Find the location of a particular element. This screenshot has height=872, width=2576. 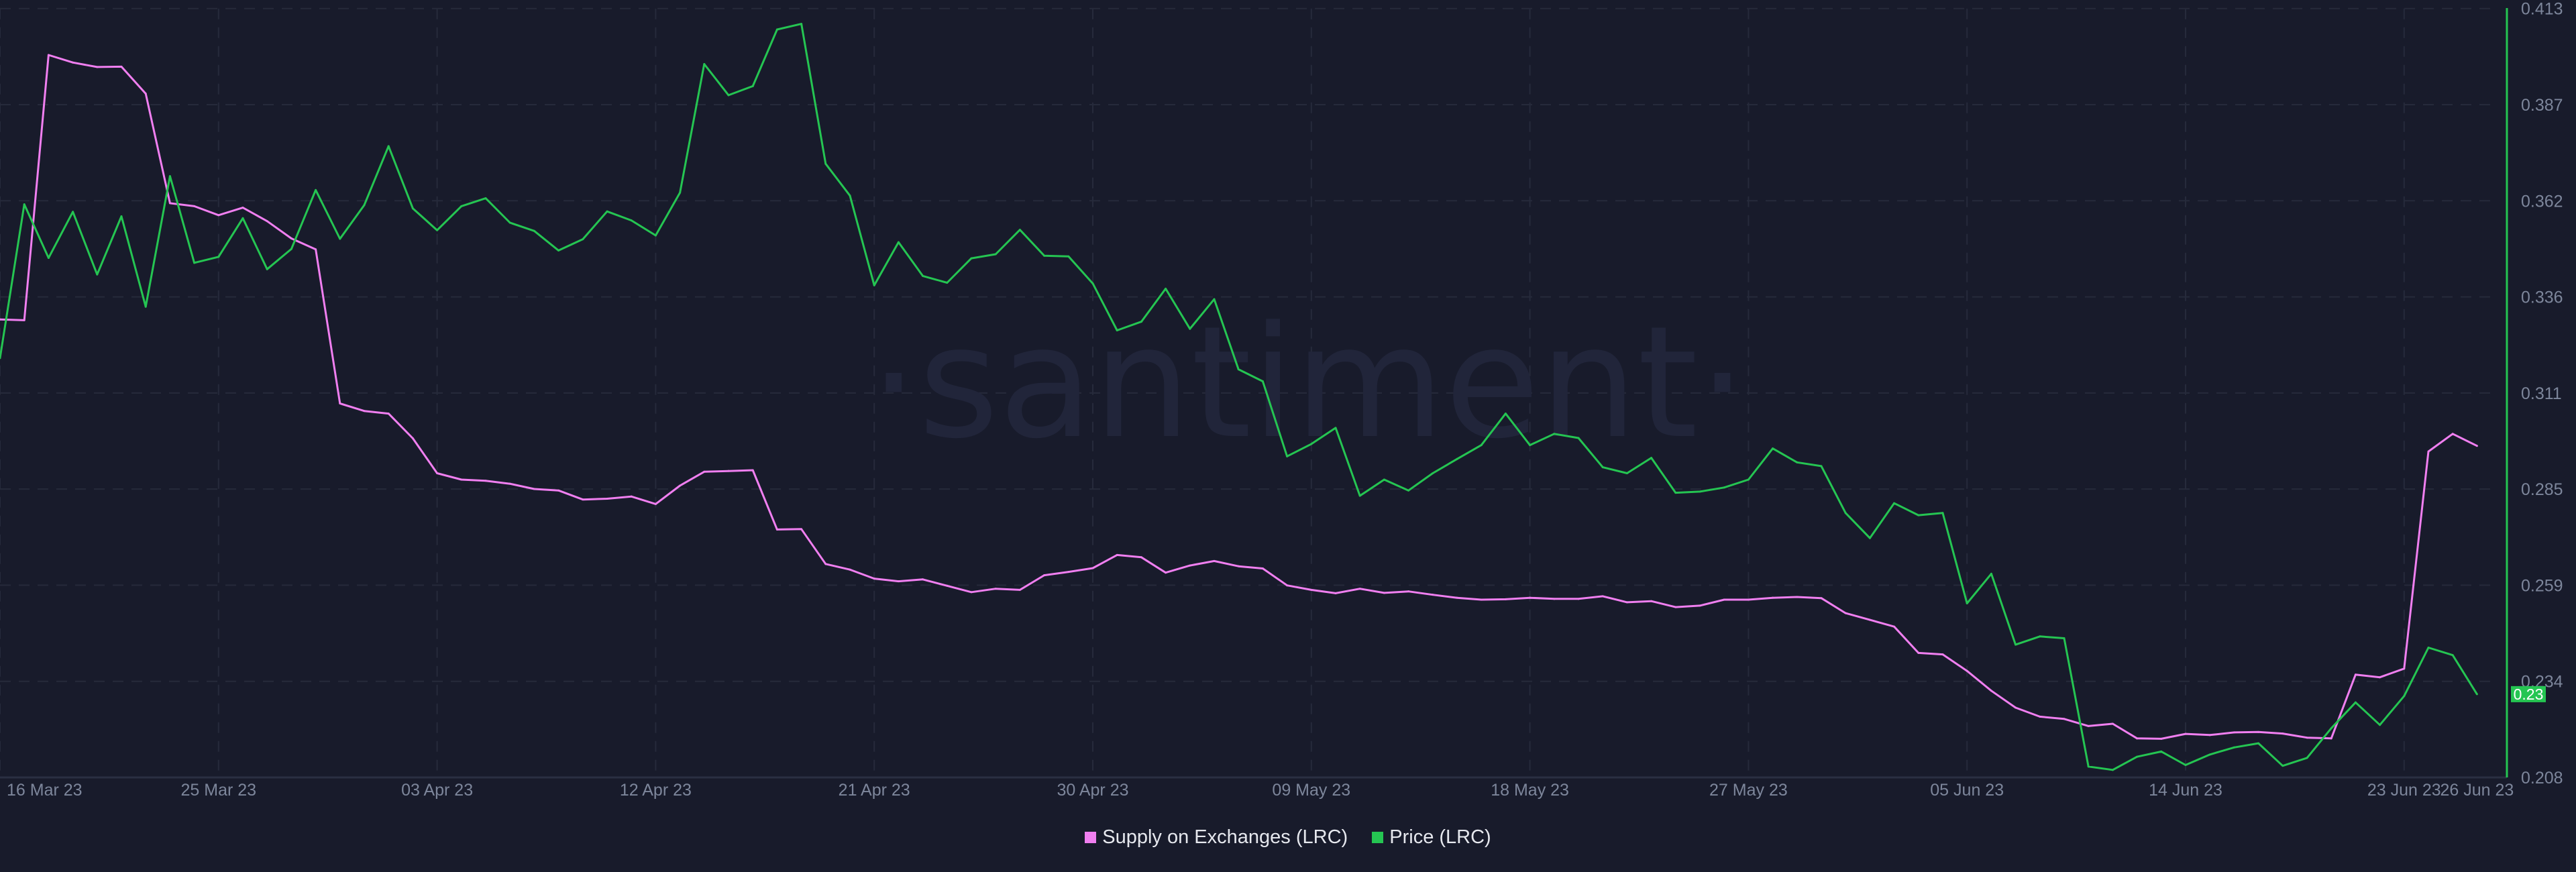

legend-label-supply: Supply on Exchanges (LRC) is located at coordinates (1225, 837).